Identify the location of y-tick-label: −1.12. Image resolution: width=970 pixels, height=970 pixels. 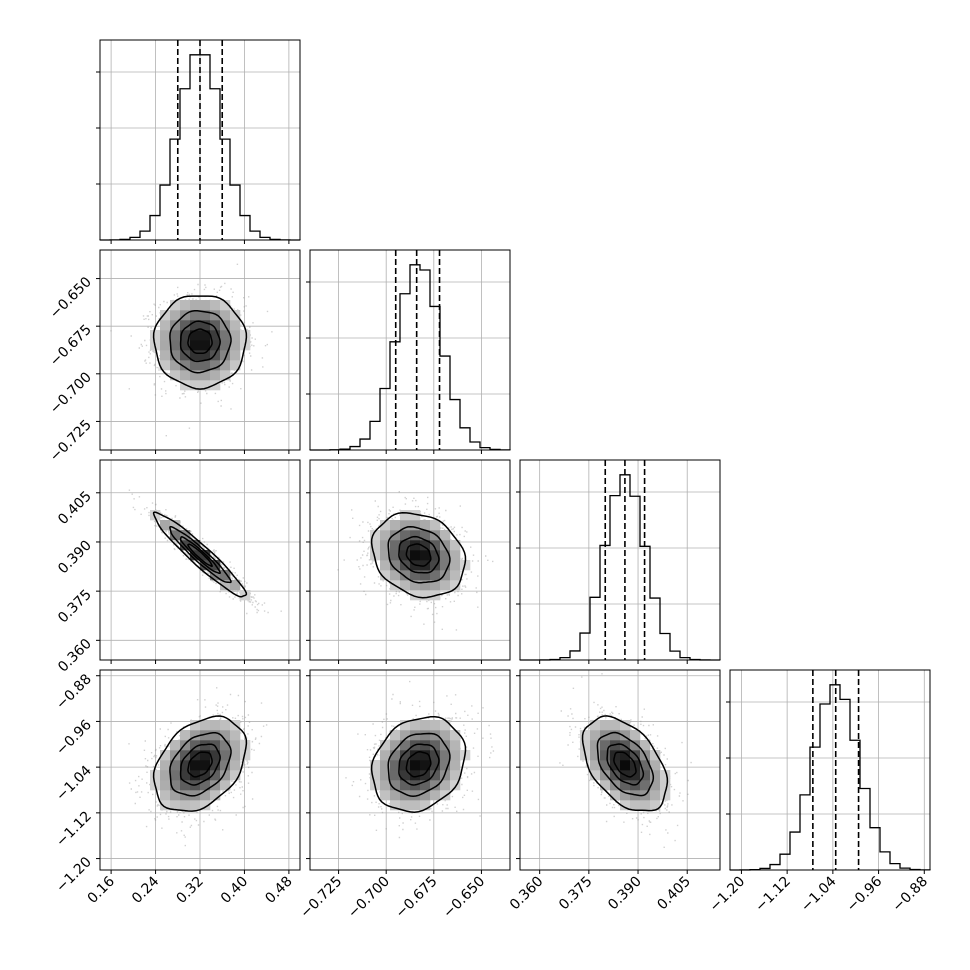
(74, 829).